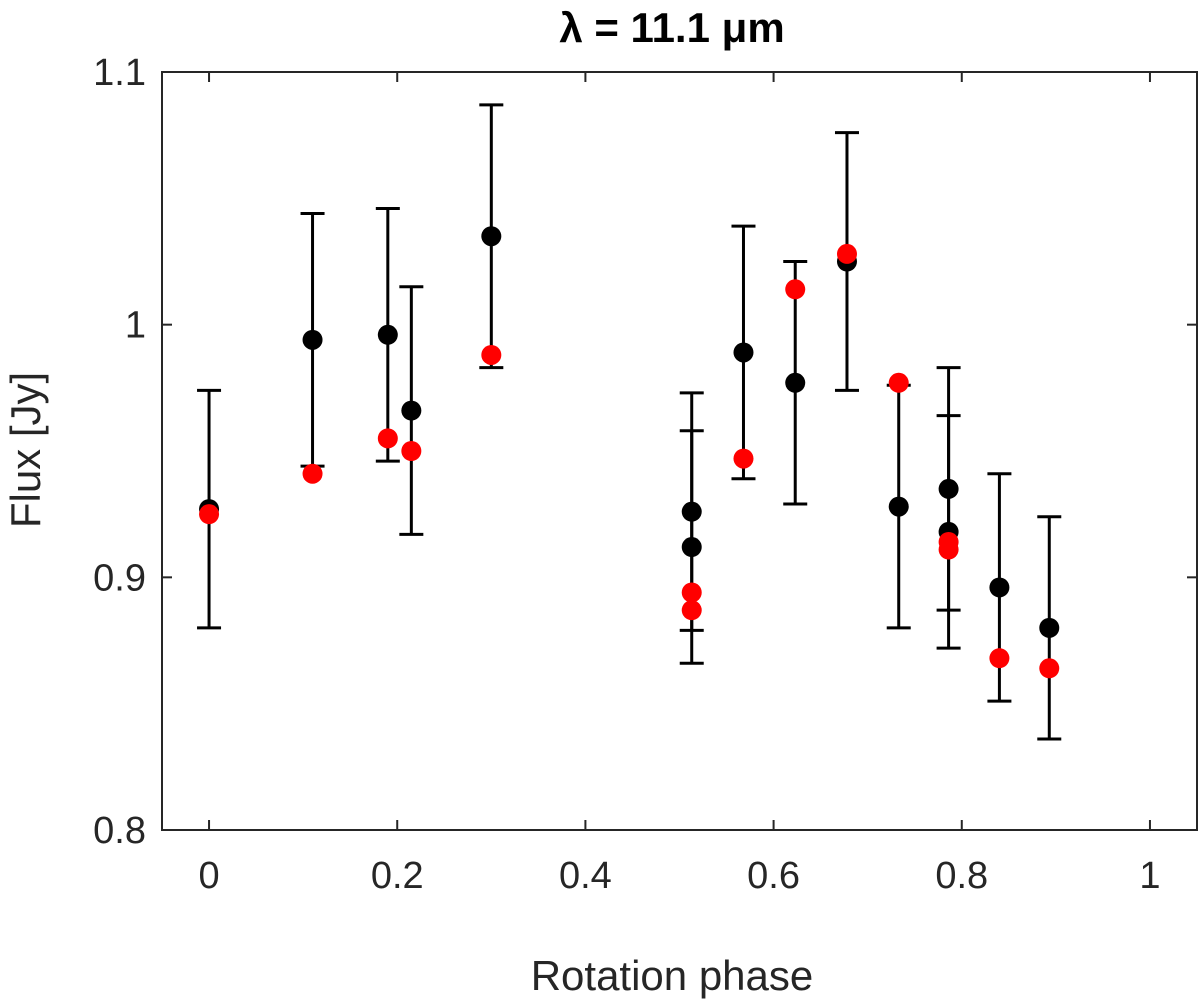 This screenshot has width=1200, height=1000. I want to click on y-tick-label: 0.8, so click(119, 831).